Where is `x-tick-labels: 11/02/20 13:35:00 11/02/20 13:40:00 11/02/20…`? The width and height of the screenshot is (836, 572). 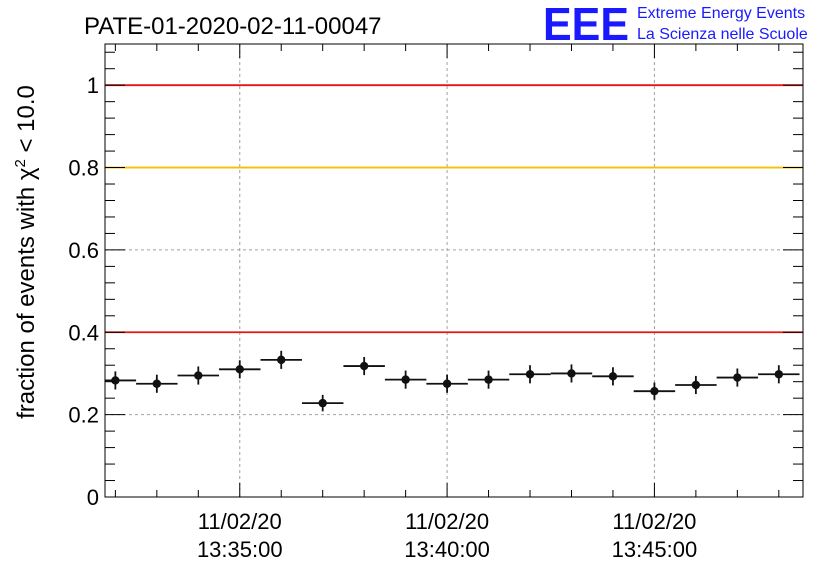 x-tick-labels: 11/02/20 13:35:00 11/02/20 13:40:00 11/02/20… is located at coordinates (447, 535).